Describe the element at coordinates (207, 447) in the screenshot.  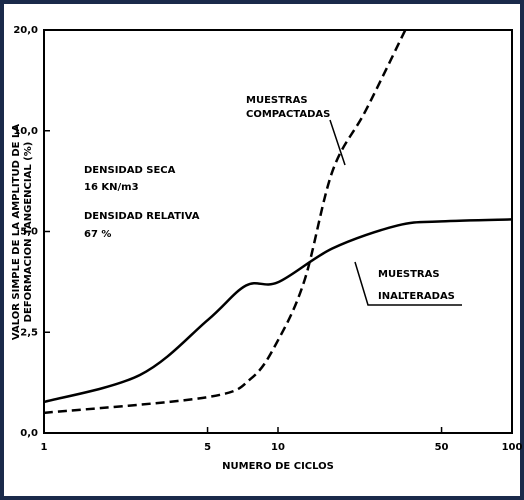
I see `x-tick-label: 5` at that location.